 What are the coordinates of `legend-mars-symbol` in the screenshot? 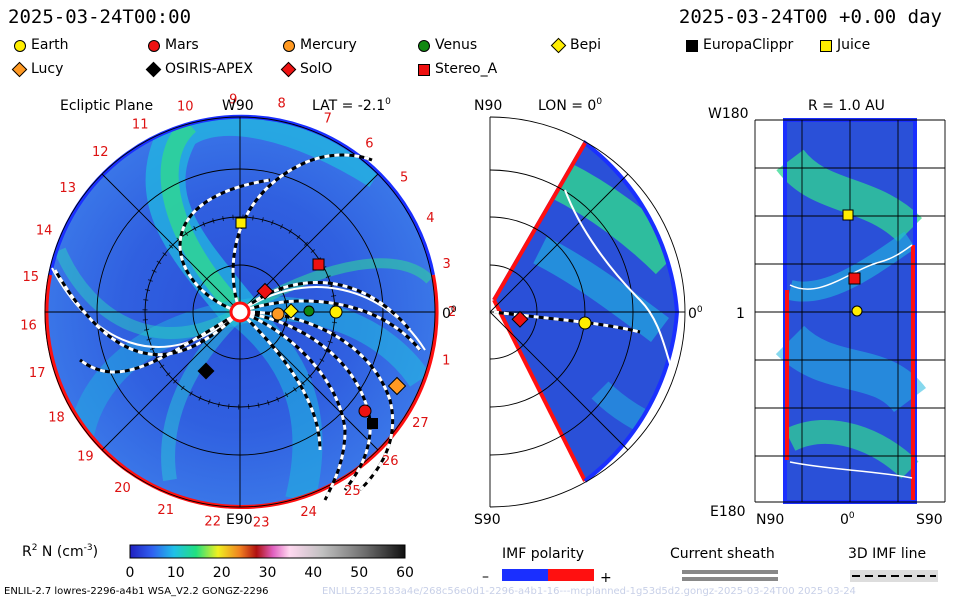 It's located at (154, 46).